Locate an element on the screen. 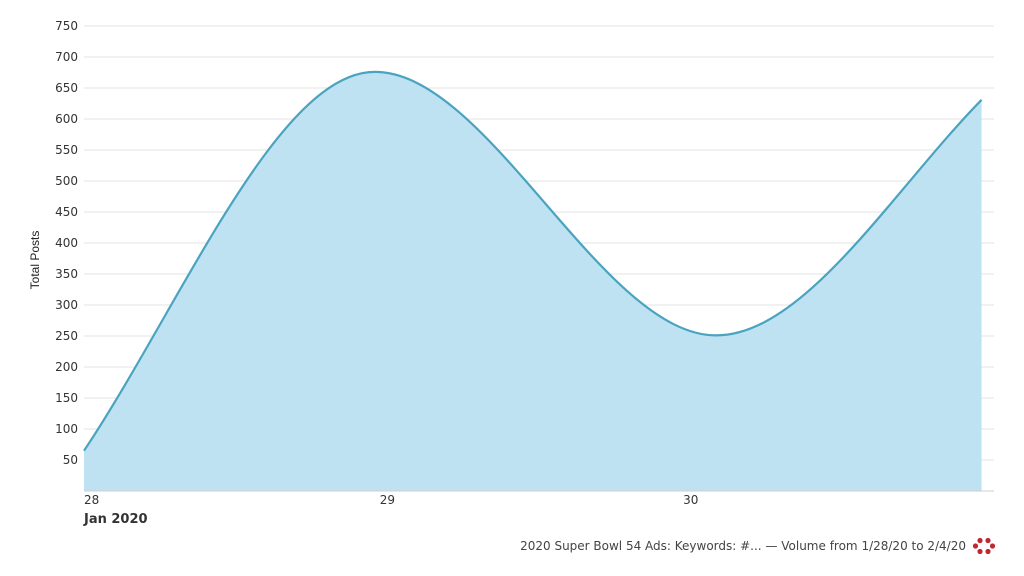  y-tick-label: 600 is located at coordinates (66, 119).